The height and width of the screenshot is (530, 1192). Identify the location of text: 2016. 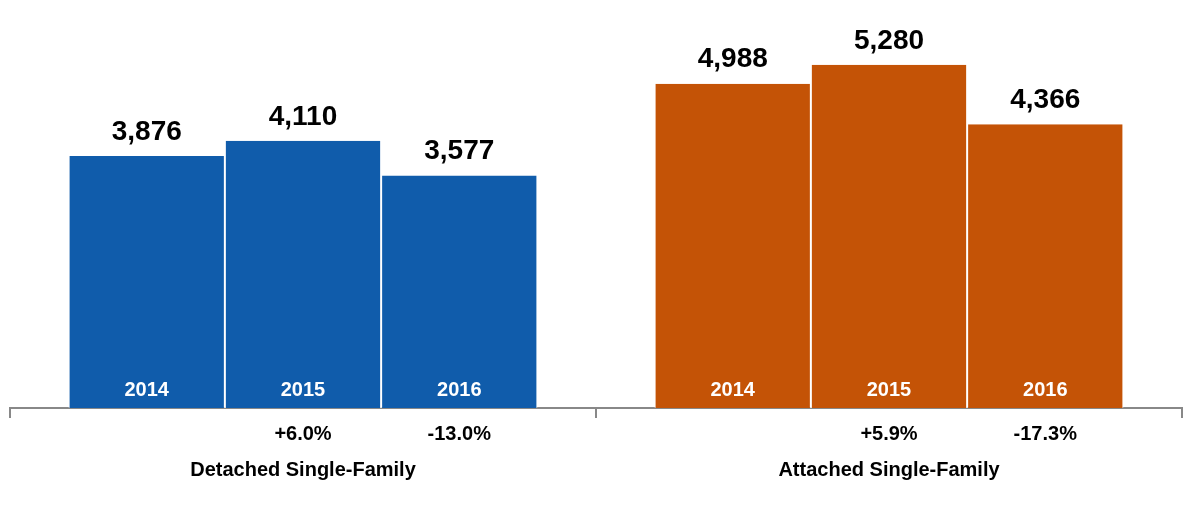
(1045, 388).